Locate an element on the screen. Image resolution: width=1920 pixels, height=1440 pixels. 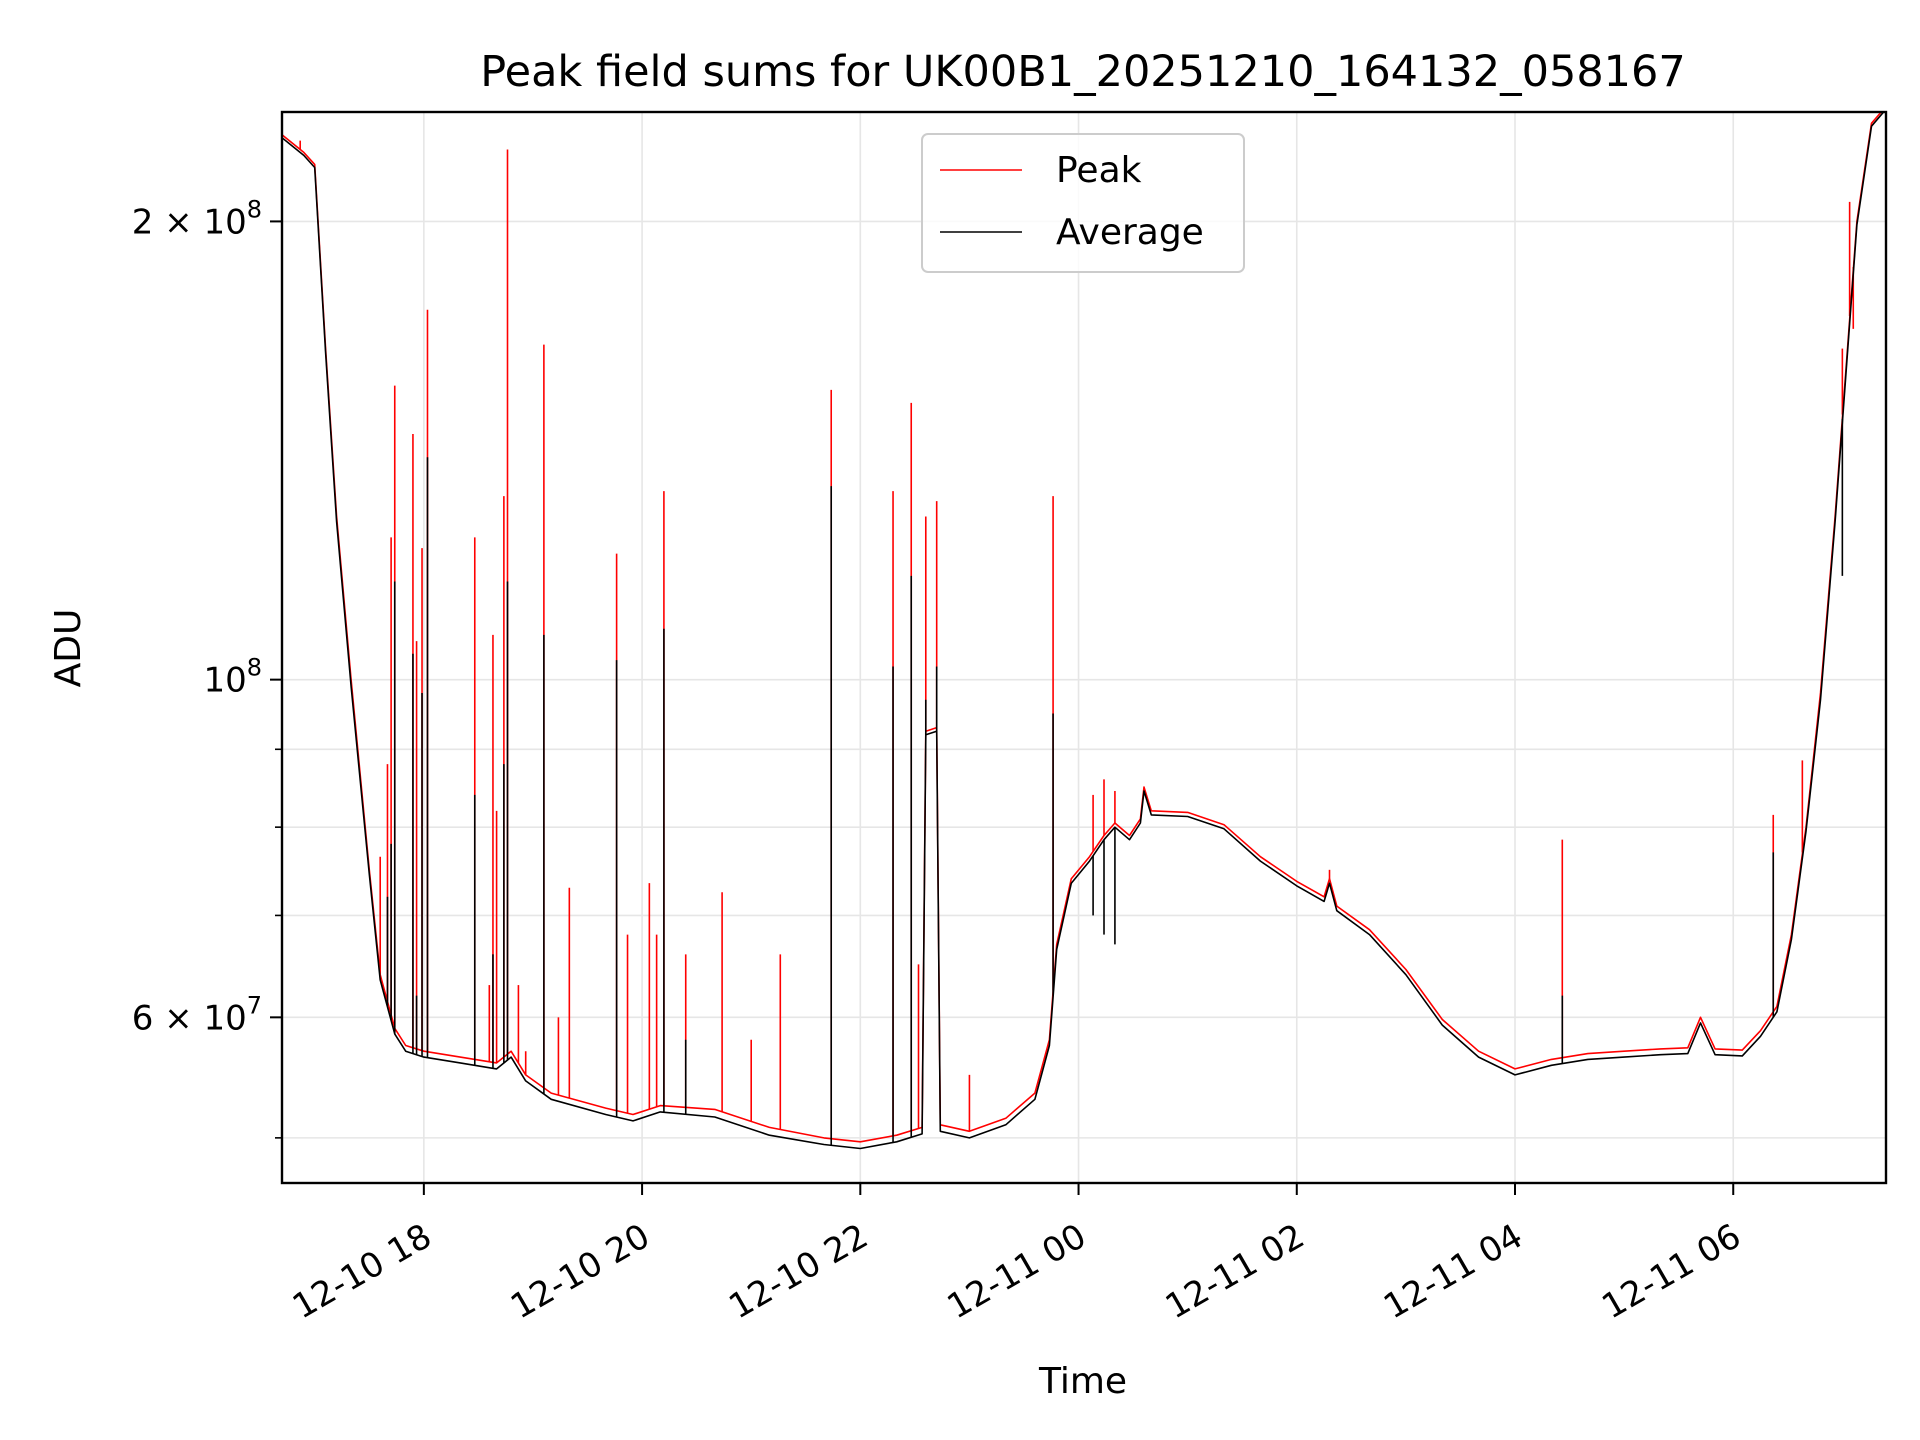
y-tick-label-base: 2 × 10 is located at coordinates (189, 222).